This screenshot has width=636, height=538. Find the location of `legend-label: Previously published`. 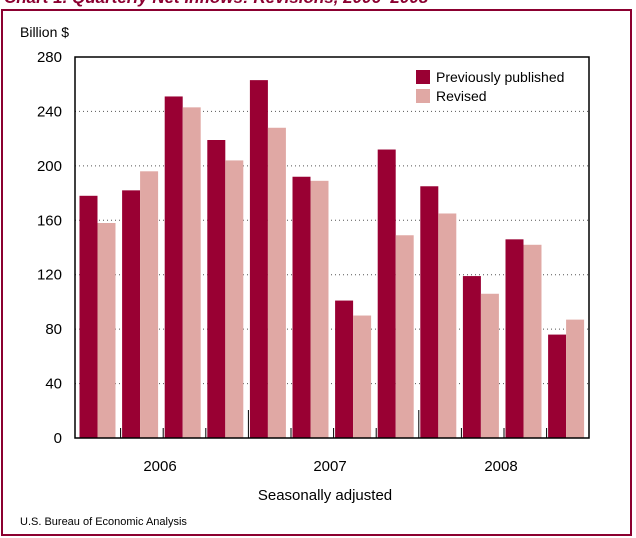

legend-label: Previously published is located at coordinates (500, 77).